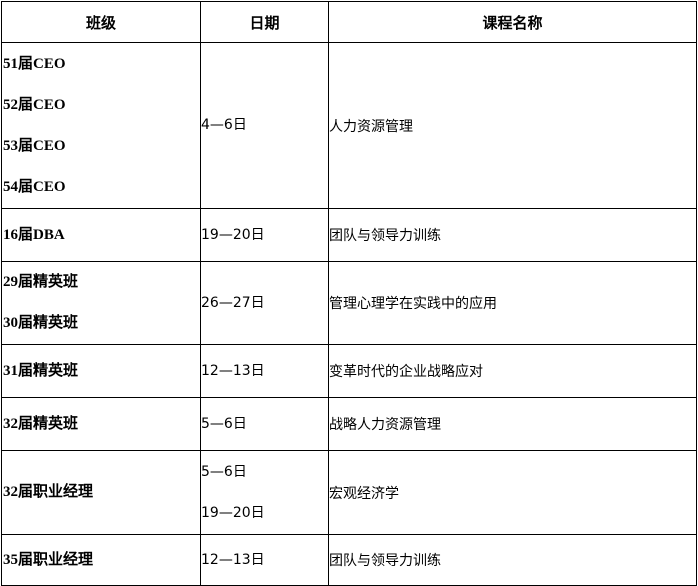 This screenshot has width=698, height=586. What do you see at coordinates (48, 559) in the screenshot?
I see `class-cell-line: 35届职业经理` at bounding box center [48, 559].